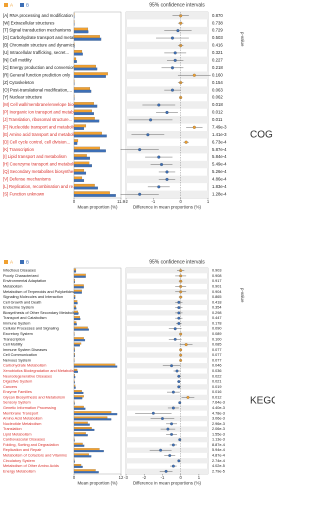  Describe the element at coordinates (17, 403) in the screenshot. I see `category-label: Sensory System` at that location.